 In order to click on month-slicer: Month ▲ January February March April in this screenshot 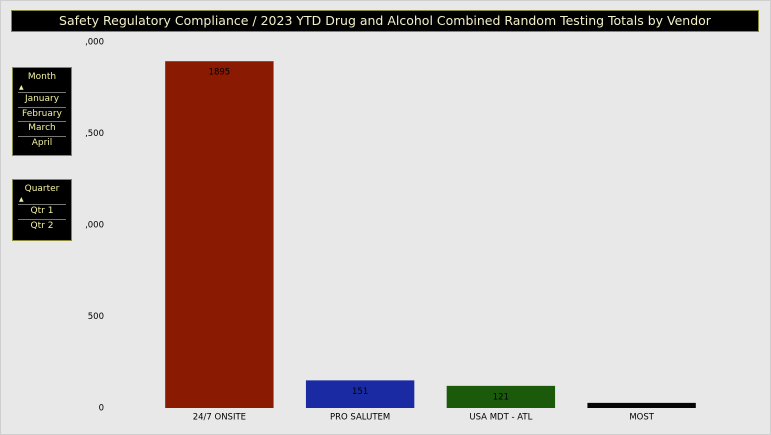, I will do `click(42, 111)`.